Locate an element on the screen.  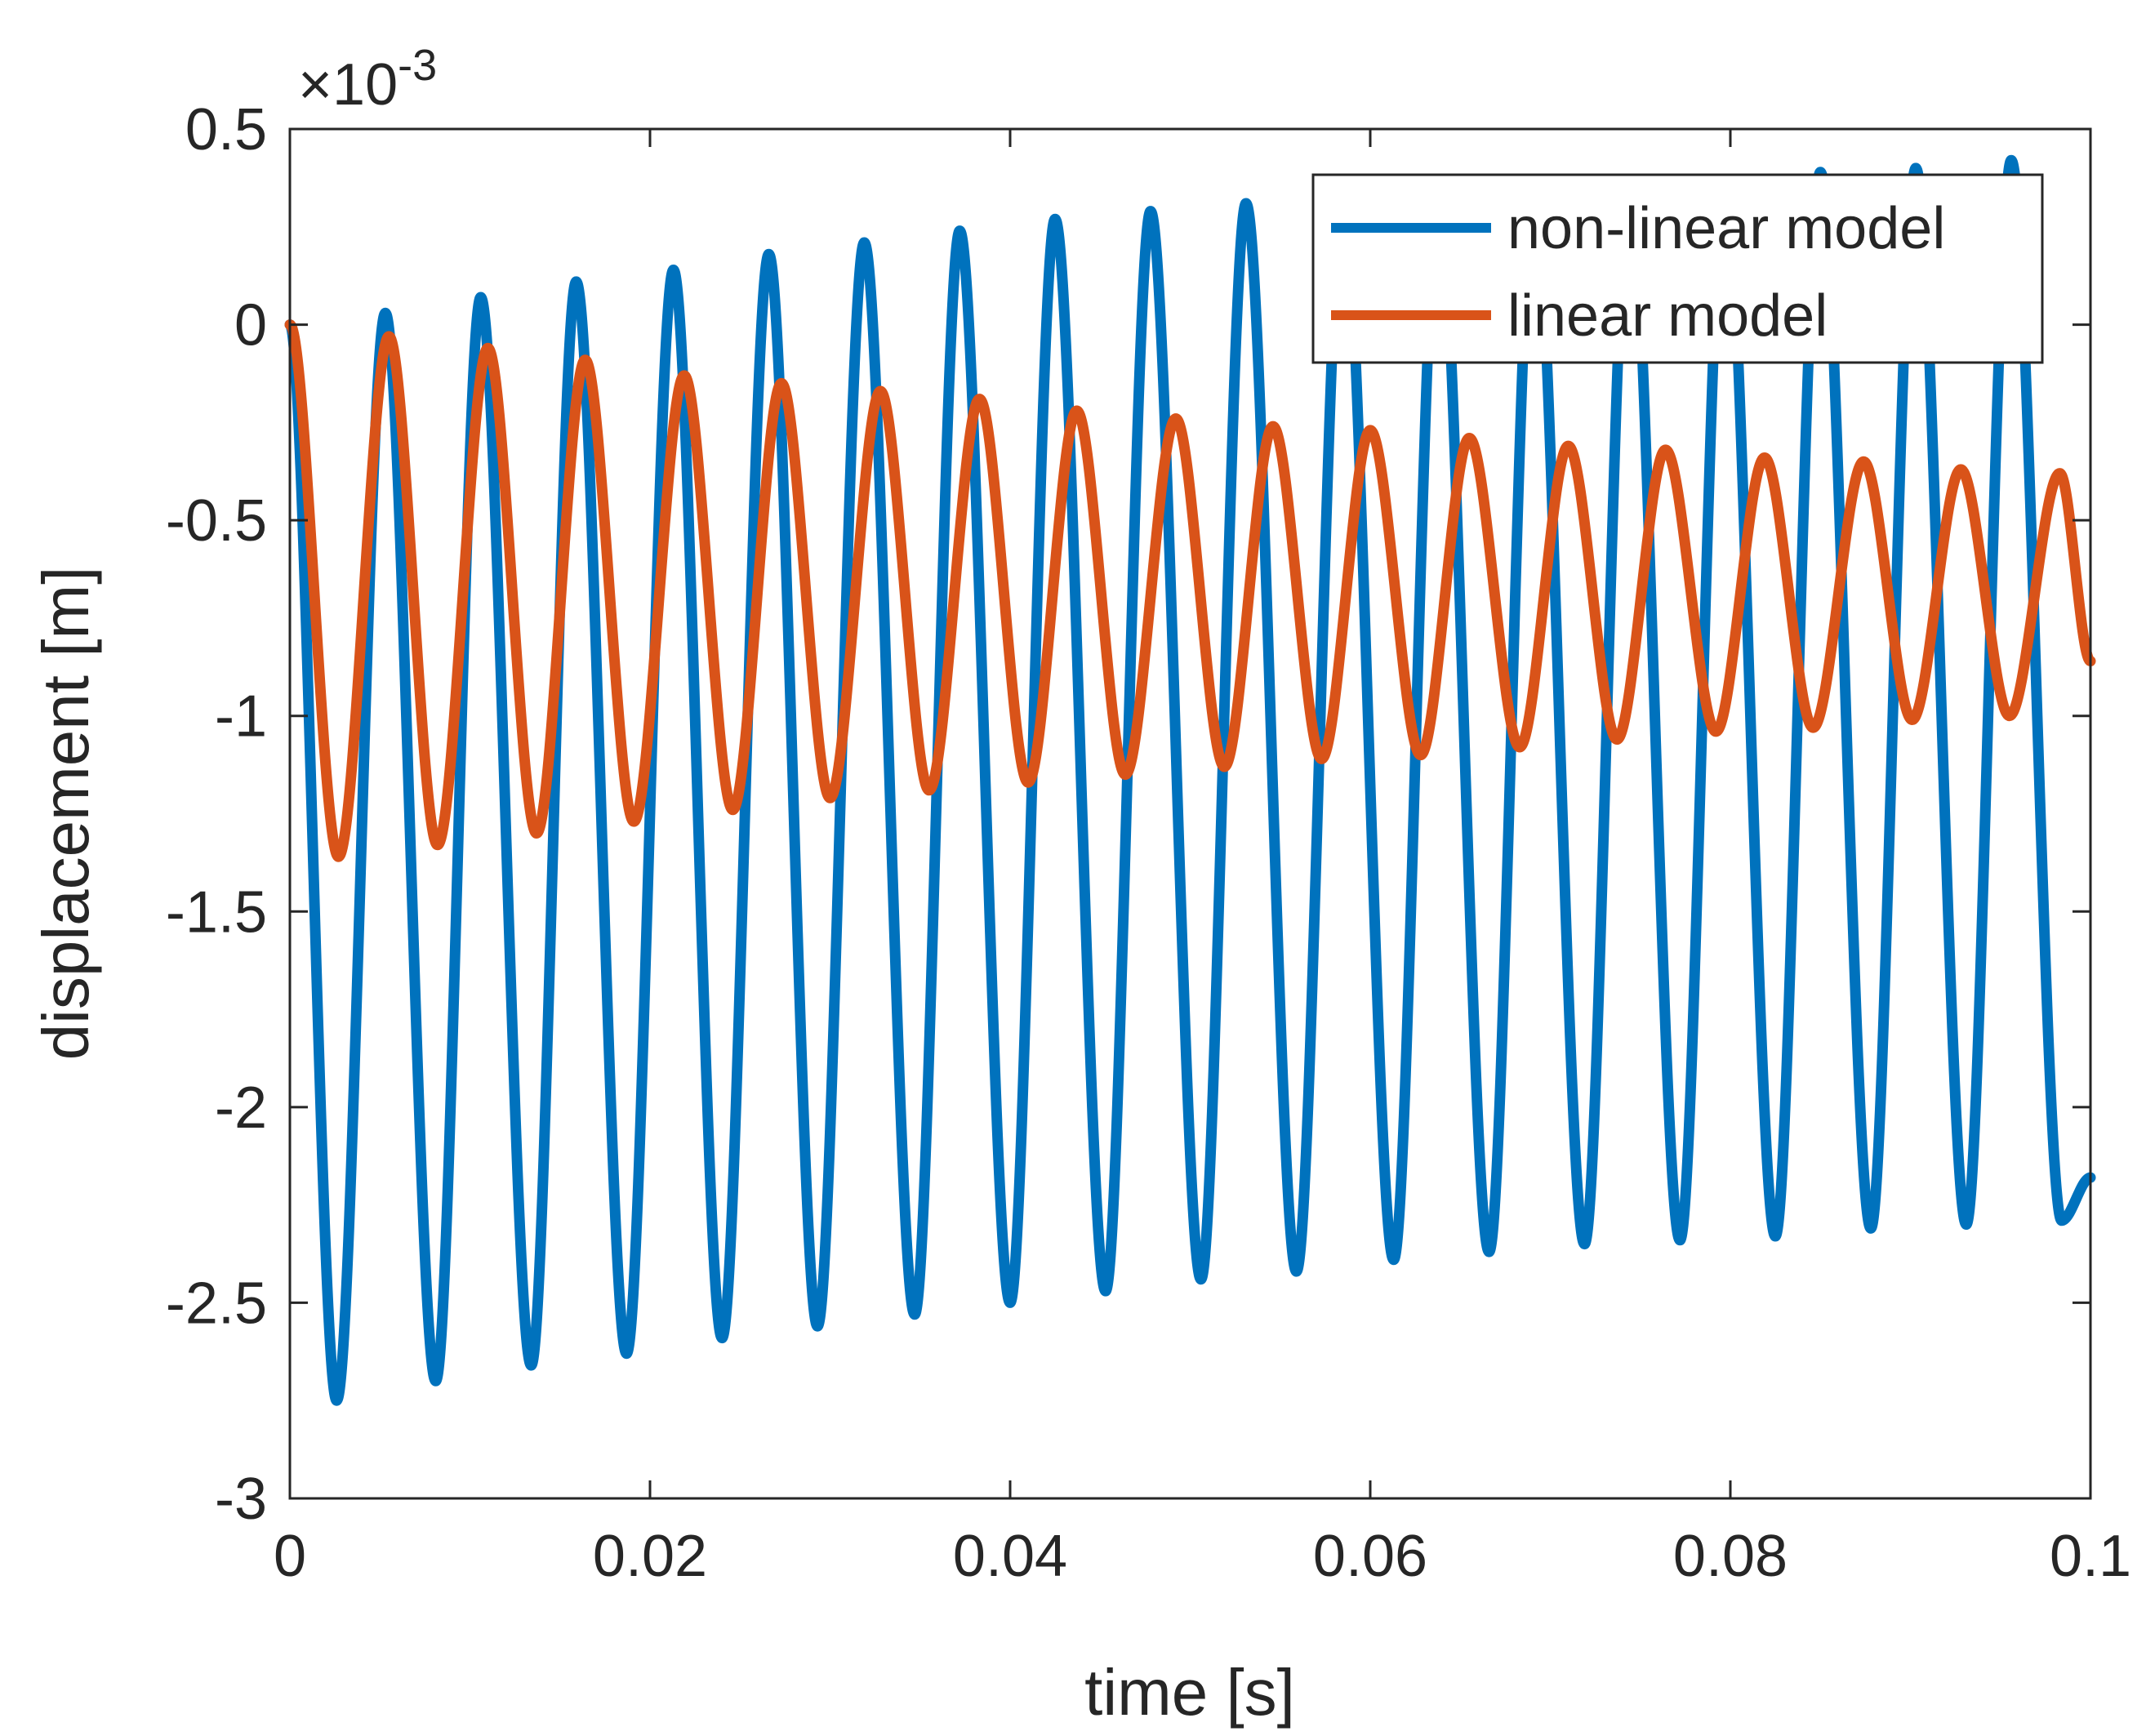
y-tick-label: -1 is located at coordinates (241, 717).